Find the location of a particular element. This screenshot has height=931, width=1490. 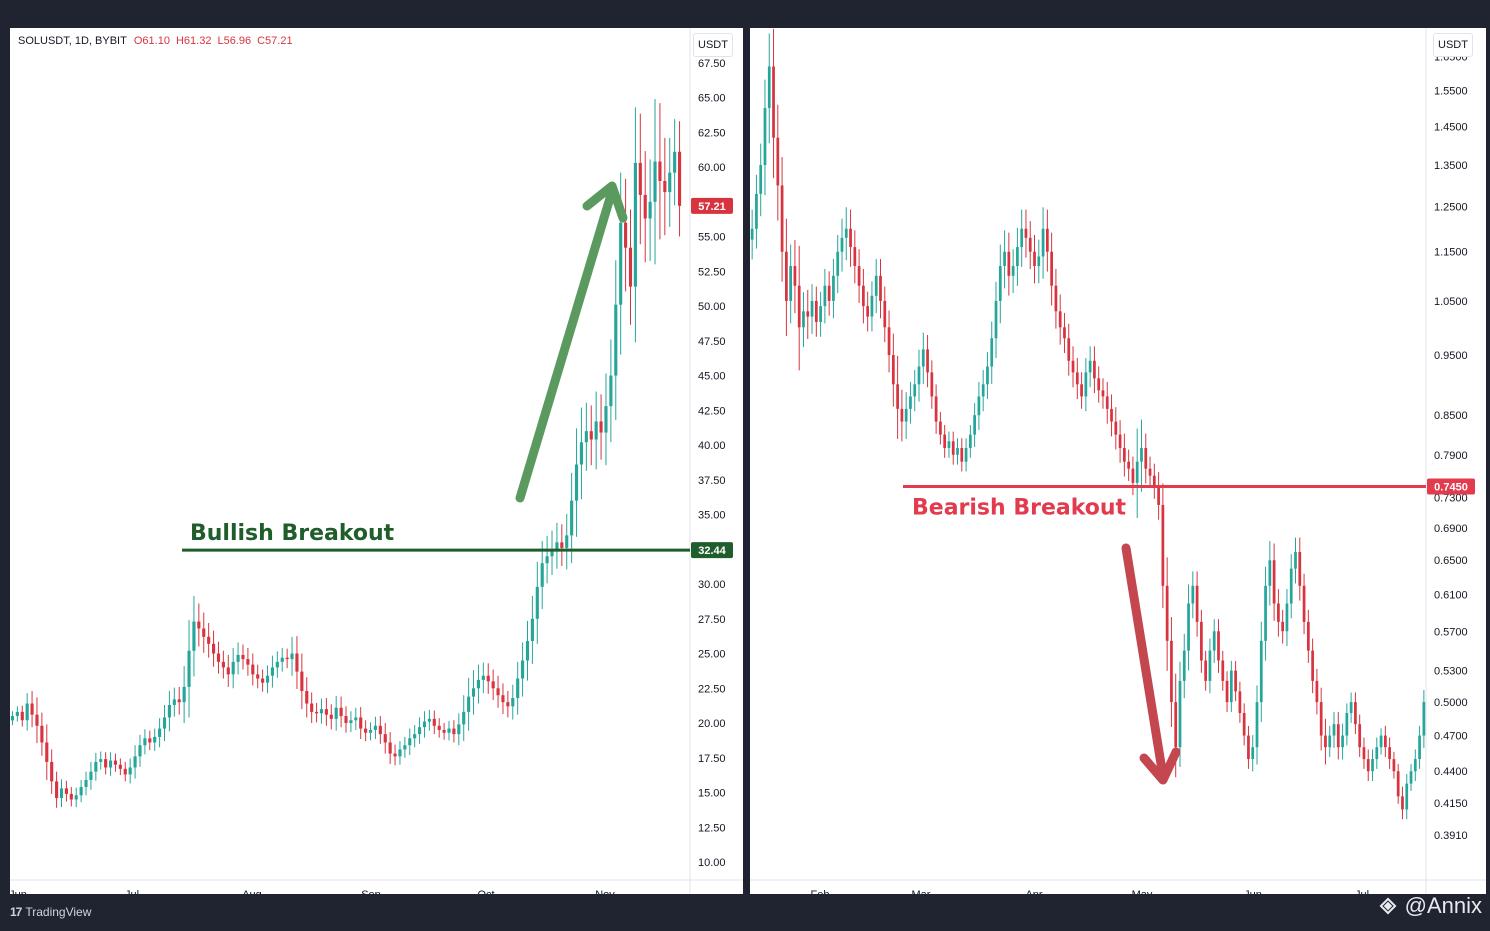

x-tick-label: Nov is located at coordinates (605, 891).